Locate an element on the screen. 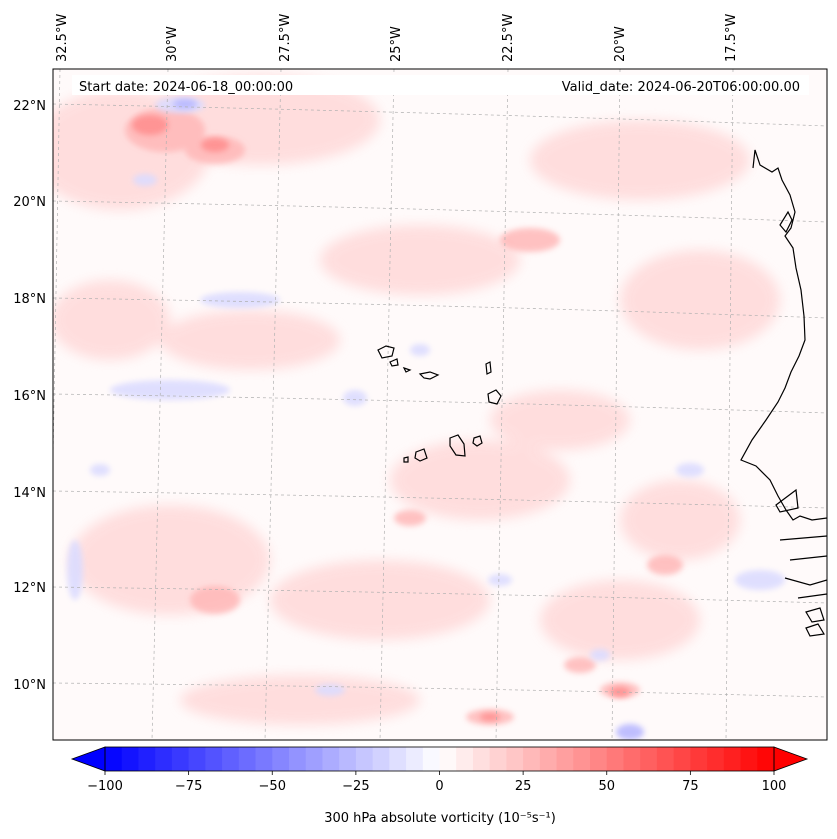 Image resolution: width=837 pixels, height=839 pixels. lat-label: 18°N is located at coordinates (29, 299).